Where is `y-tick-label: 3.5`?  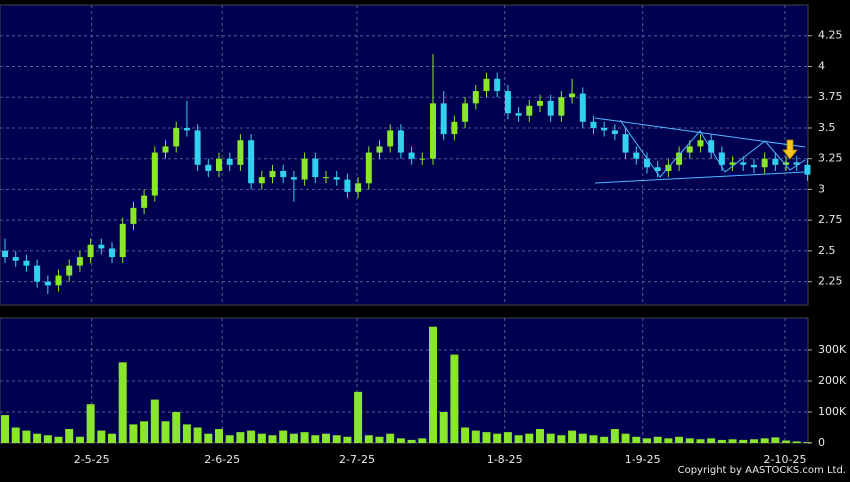 y-tick-label: 3.5 is located at coordinates (827, 127).